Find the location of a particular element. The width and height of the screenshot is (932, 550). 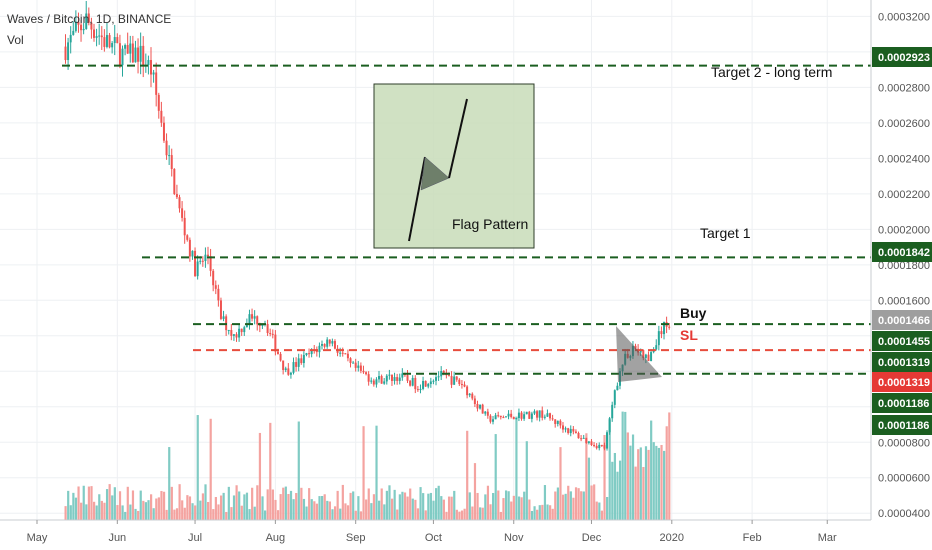

volume-indicator-label: Vol is located at coordinates (15, 40).